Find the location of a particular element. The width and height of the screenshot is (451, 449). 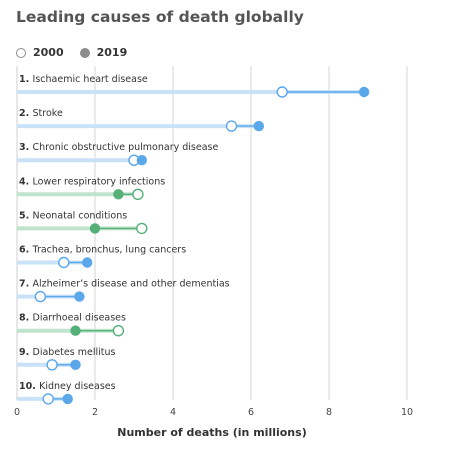

x-tick-label-0: 0 is located at coordinates (17, 412).